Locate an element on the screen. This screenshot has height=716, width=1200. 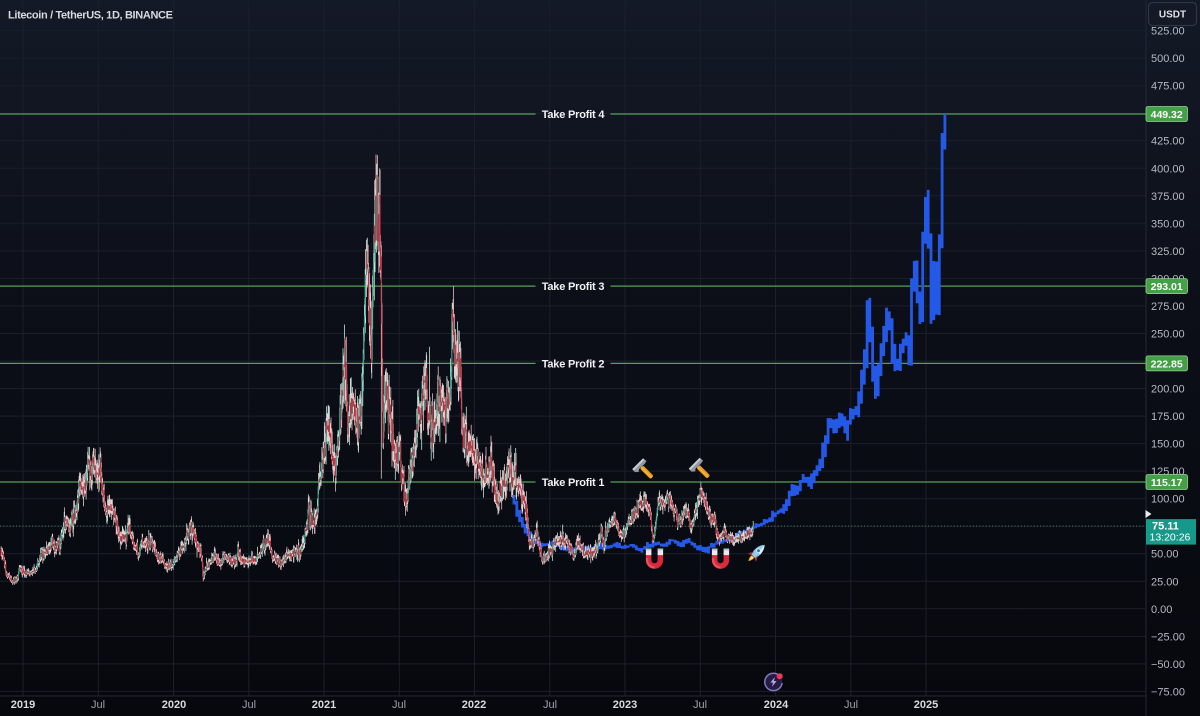
svg-text: 2019 is located at coordinates (23, 705).